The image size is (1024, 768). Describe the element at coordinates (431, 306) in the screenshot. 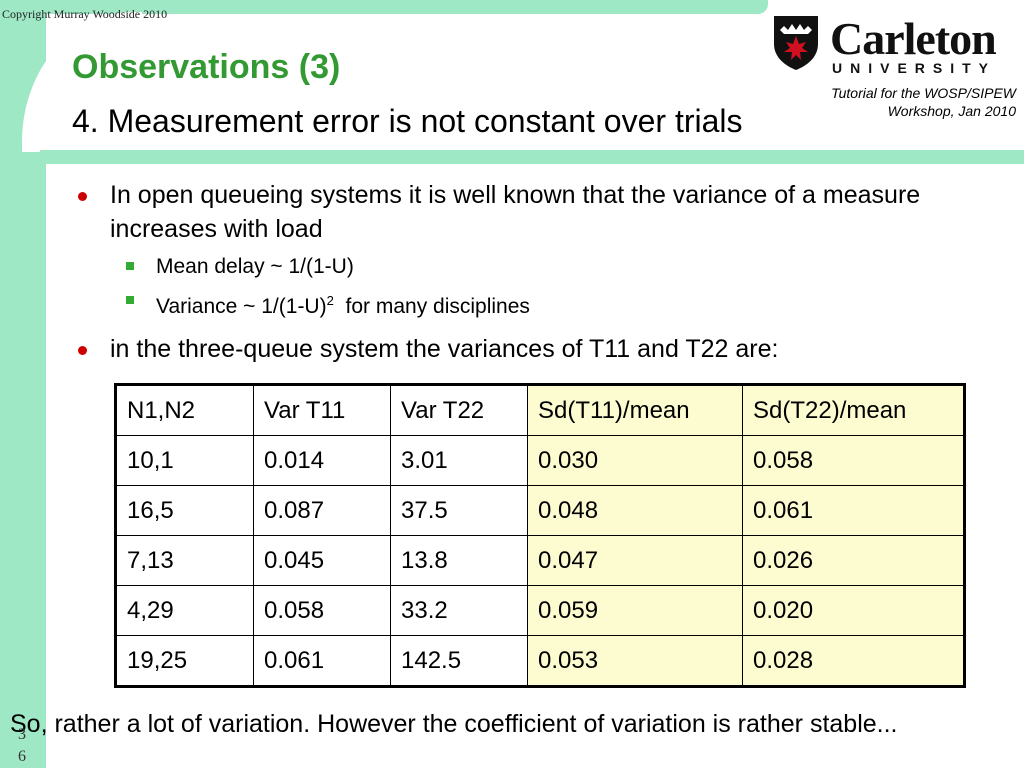

I see `sub-bullet-tail: for many disciplines` at that location.